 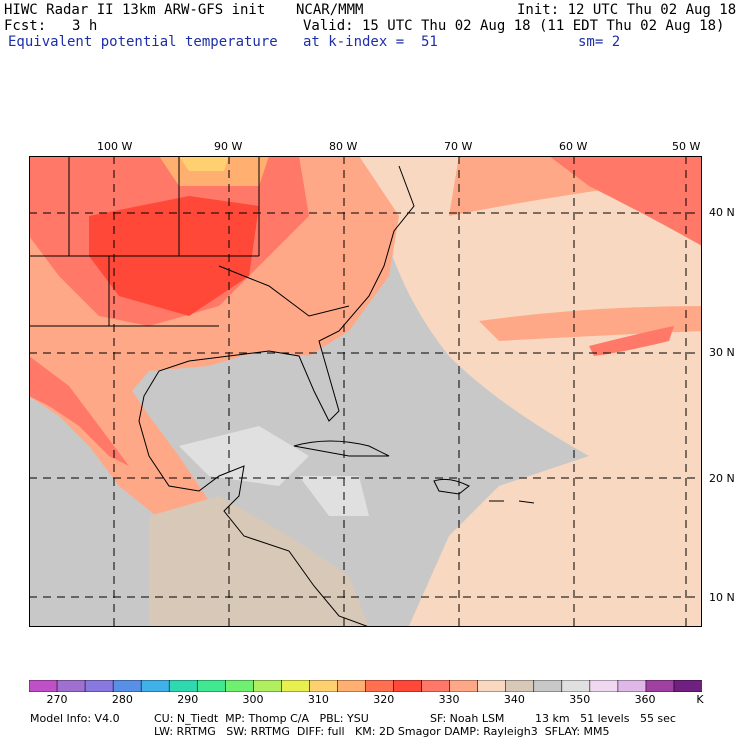 I want to click on north-atlantic-peak, so click(x=625, y=201).